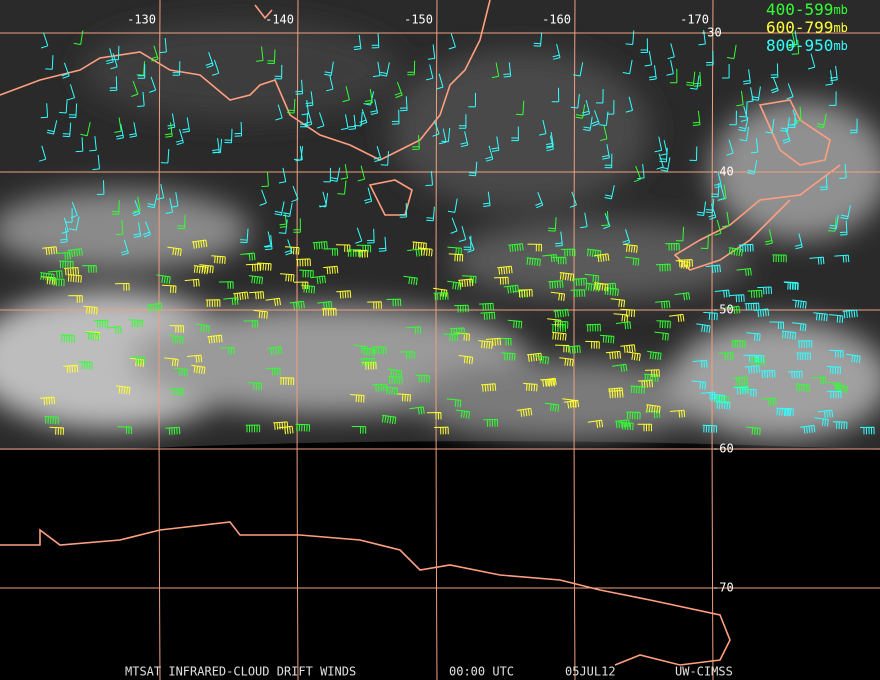 This screenshot has width=880, height=680. Describe the element at coordinates (723, 172) in the screenshot. I see `latitude-label: -40` at that location.